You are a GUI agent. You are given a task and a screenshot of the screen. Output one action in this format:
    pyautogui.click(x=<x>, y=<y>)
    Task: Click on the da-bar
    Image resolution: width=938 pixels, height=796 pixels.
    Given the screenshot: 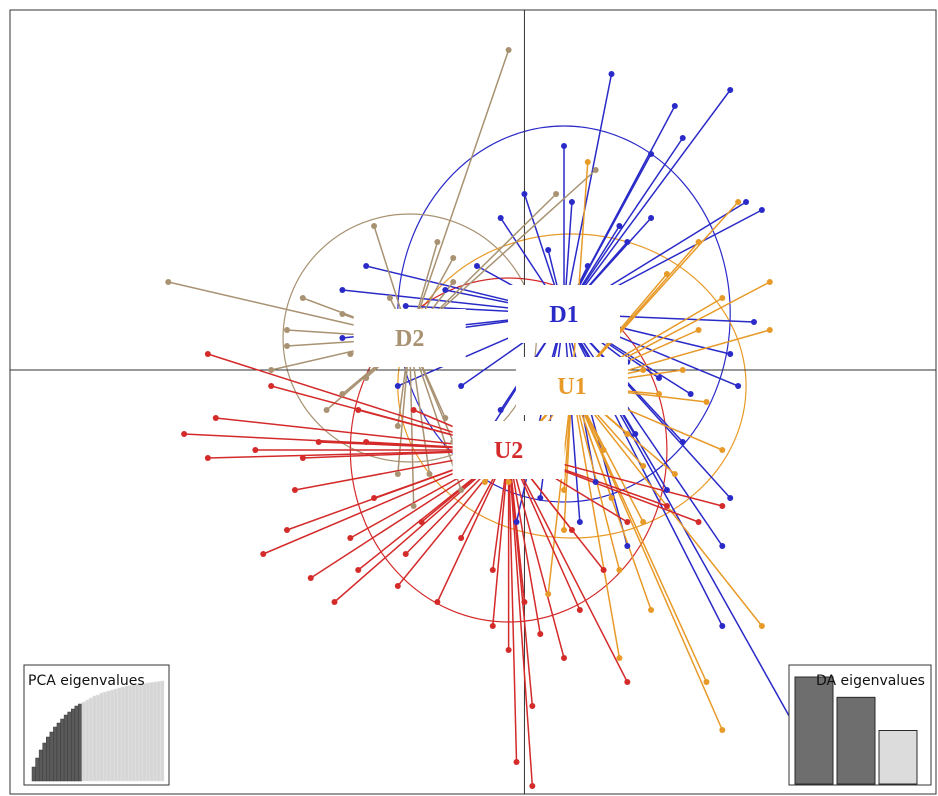 What is the action you would take?
    pyautogui.click(x=856, y=740)
    